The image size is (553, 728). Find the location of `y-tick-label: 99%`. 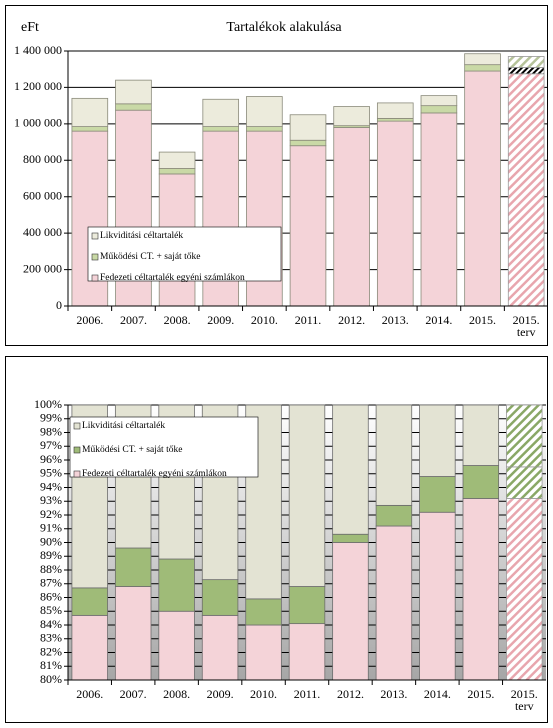

y-tick-label: 99% is located at coordinates (51, 418).